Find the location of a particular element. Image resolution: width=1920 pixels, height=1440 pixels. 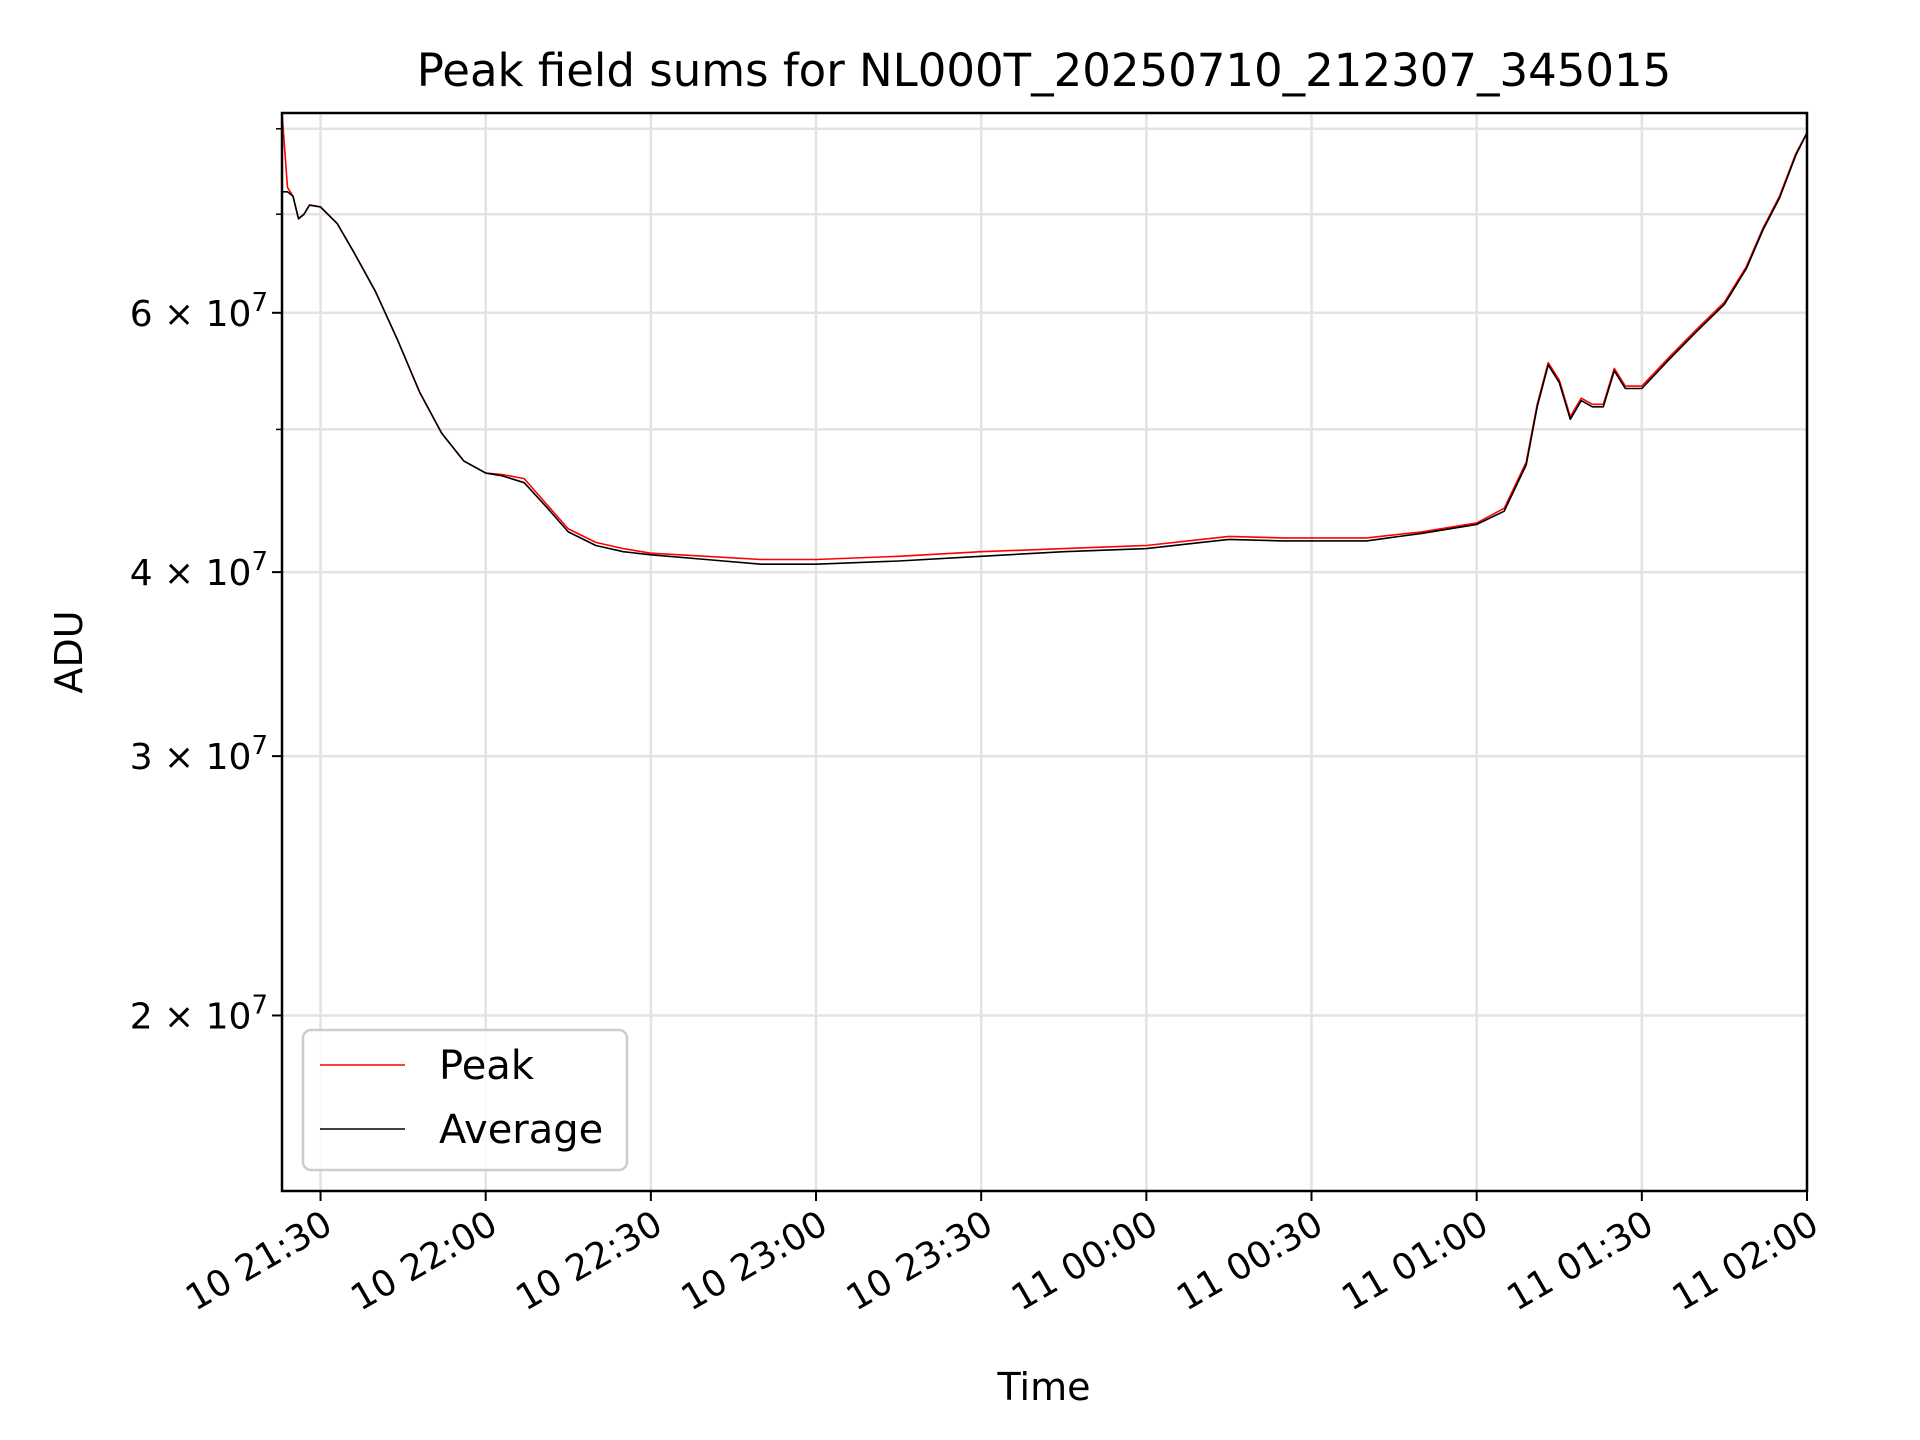

y-tick-label: 4 × 107 is located at coordinates (199, 570).